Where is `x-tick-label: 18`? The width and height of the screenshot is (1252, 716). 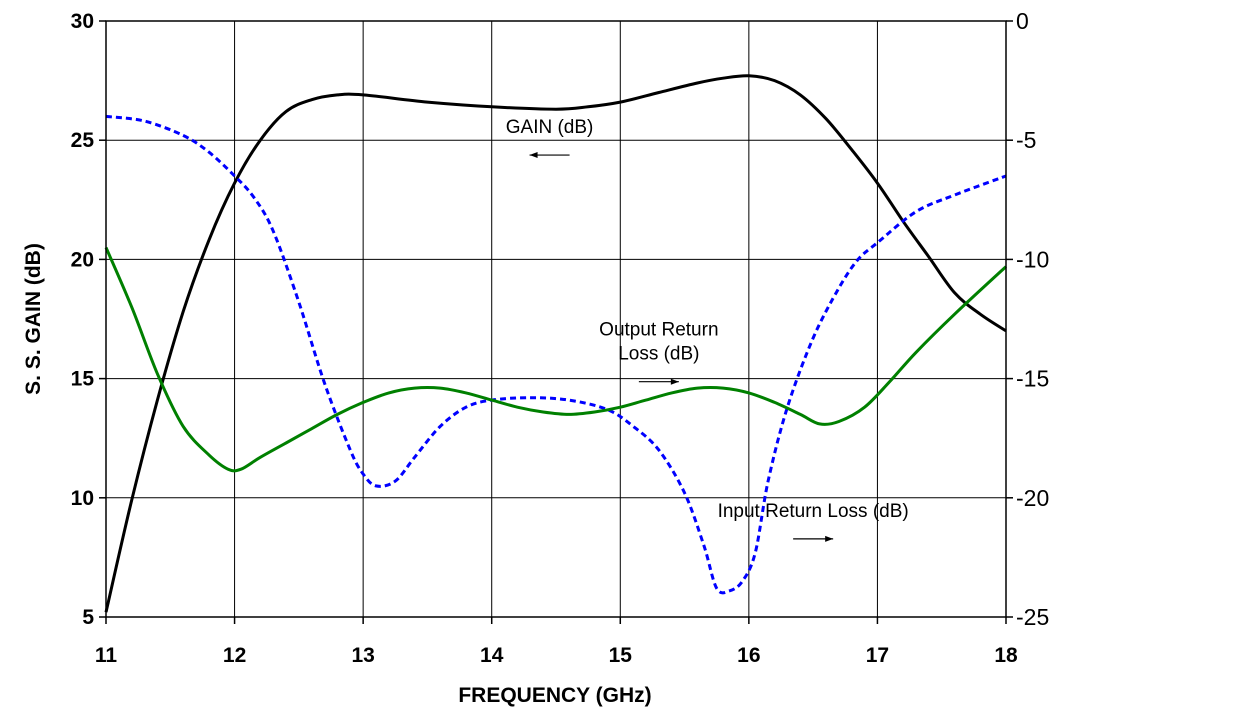 x-tick-label: 18 is located at coordinates (1006, 655).